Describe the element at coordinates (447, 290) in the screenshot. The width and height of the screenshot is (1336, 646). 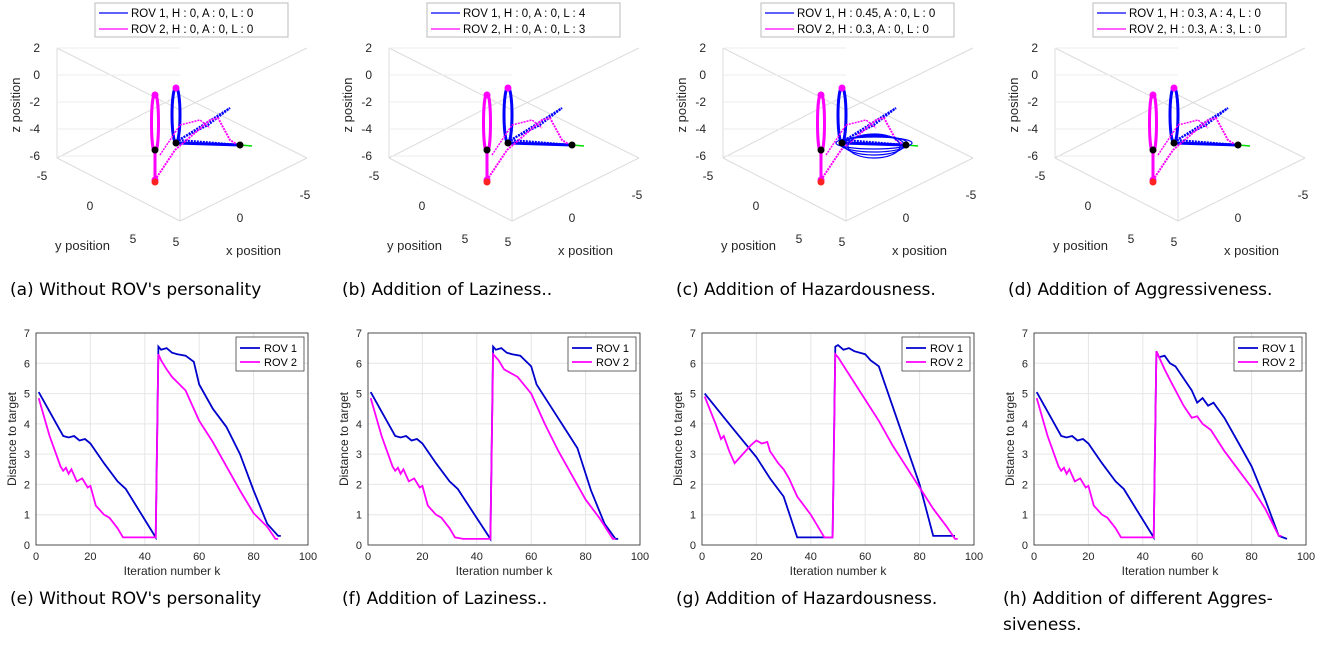
I see `panel-caption: (b) Addition of Laziness..` at that location.